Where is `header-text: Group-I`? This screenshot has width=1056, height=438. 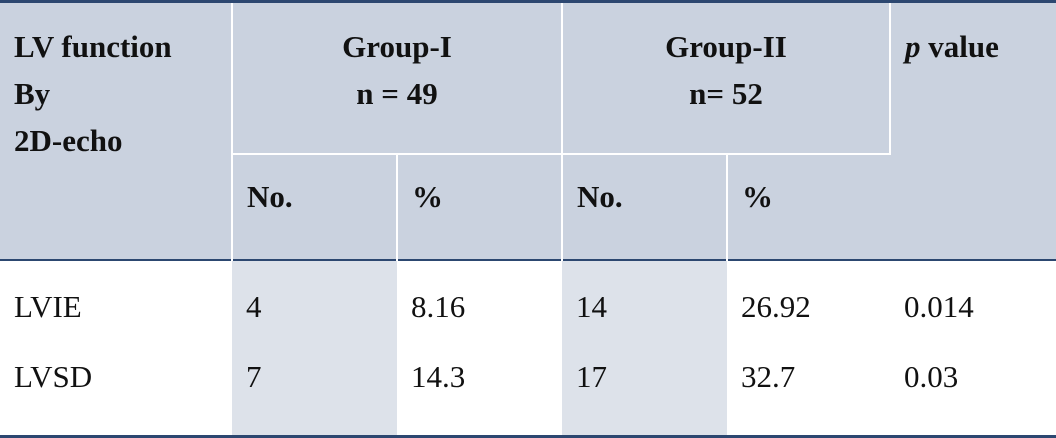
header-text: Group-I is located at coordinates (397, 46).